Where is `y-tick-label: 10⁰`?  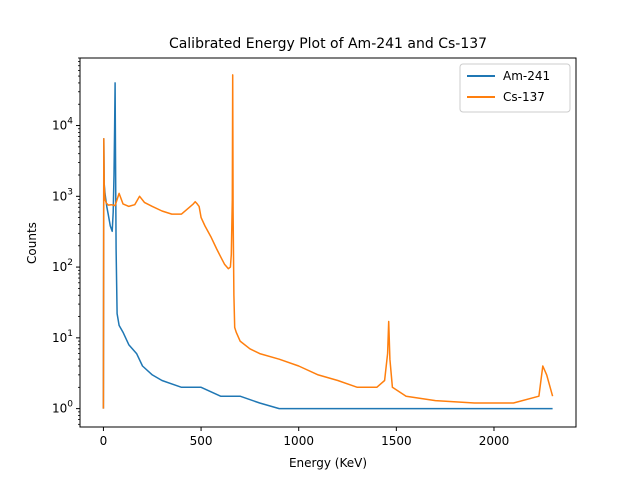
y-tick-label: 10⁰ is located at coordinates (62, 408).